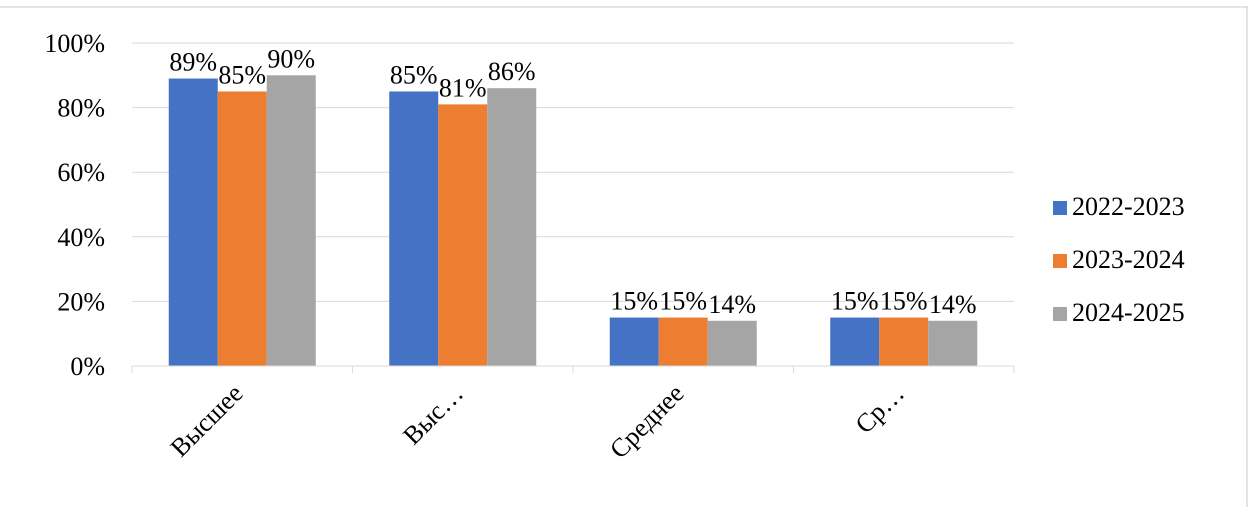 This screenshot has height=512, width=1248. What do you see at coordinates (87, 366) in the screenshot?
I see `y-tick-label: 0%` at bounding box center [87, 366].